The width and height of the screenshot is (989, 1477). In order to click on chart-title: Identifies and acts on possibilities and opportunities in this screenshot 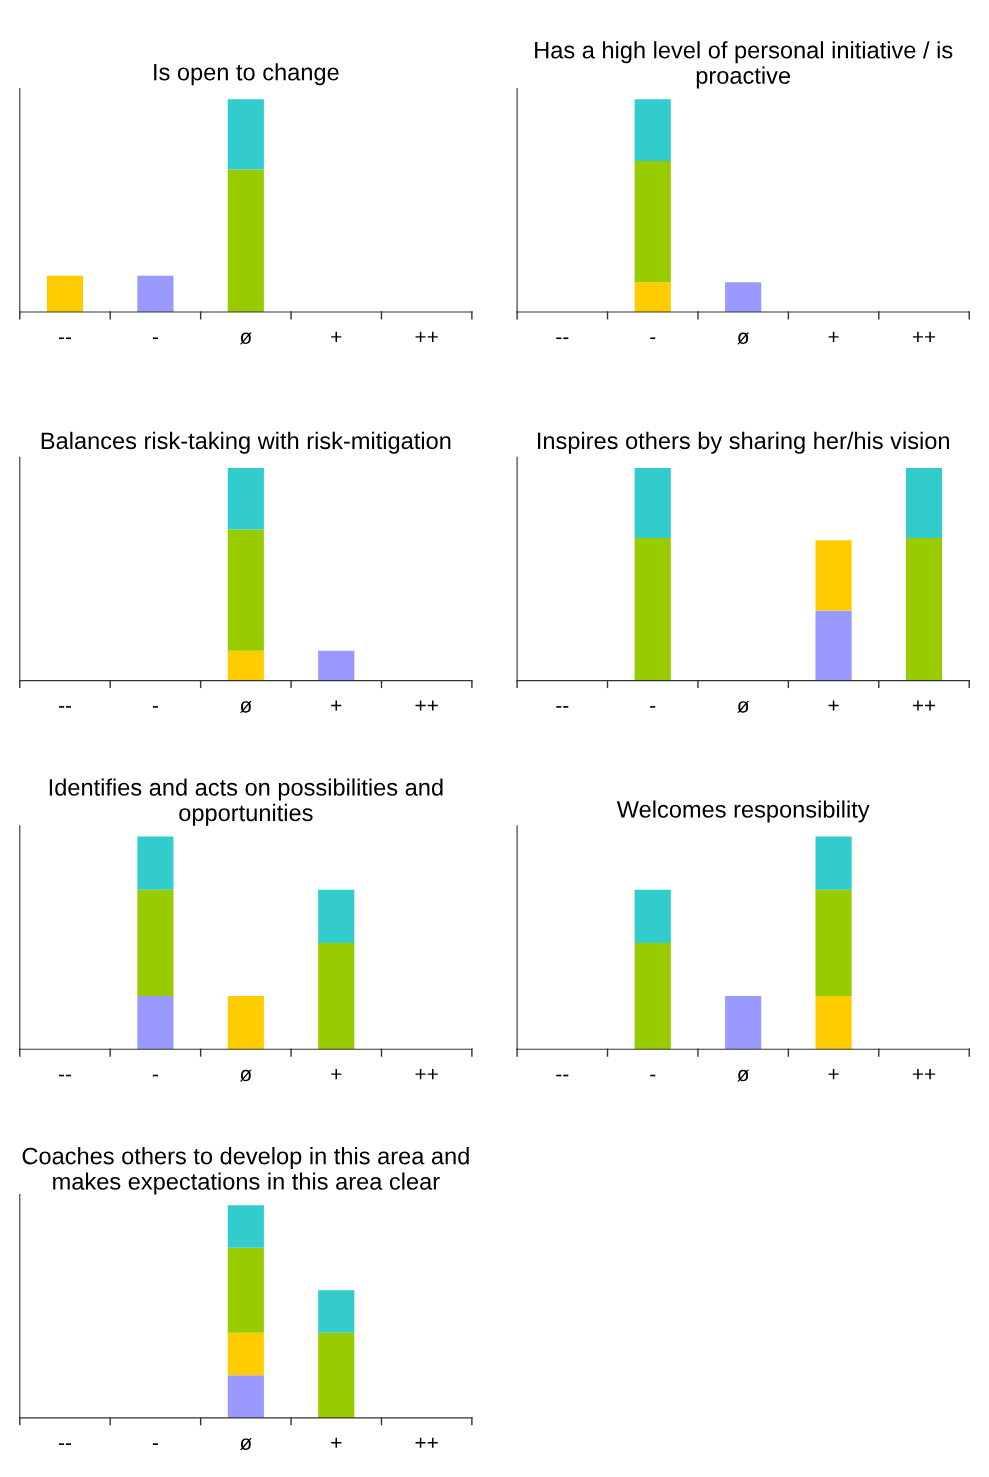, I will do `click(246, 802)`.